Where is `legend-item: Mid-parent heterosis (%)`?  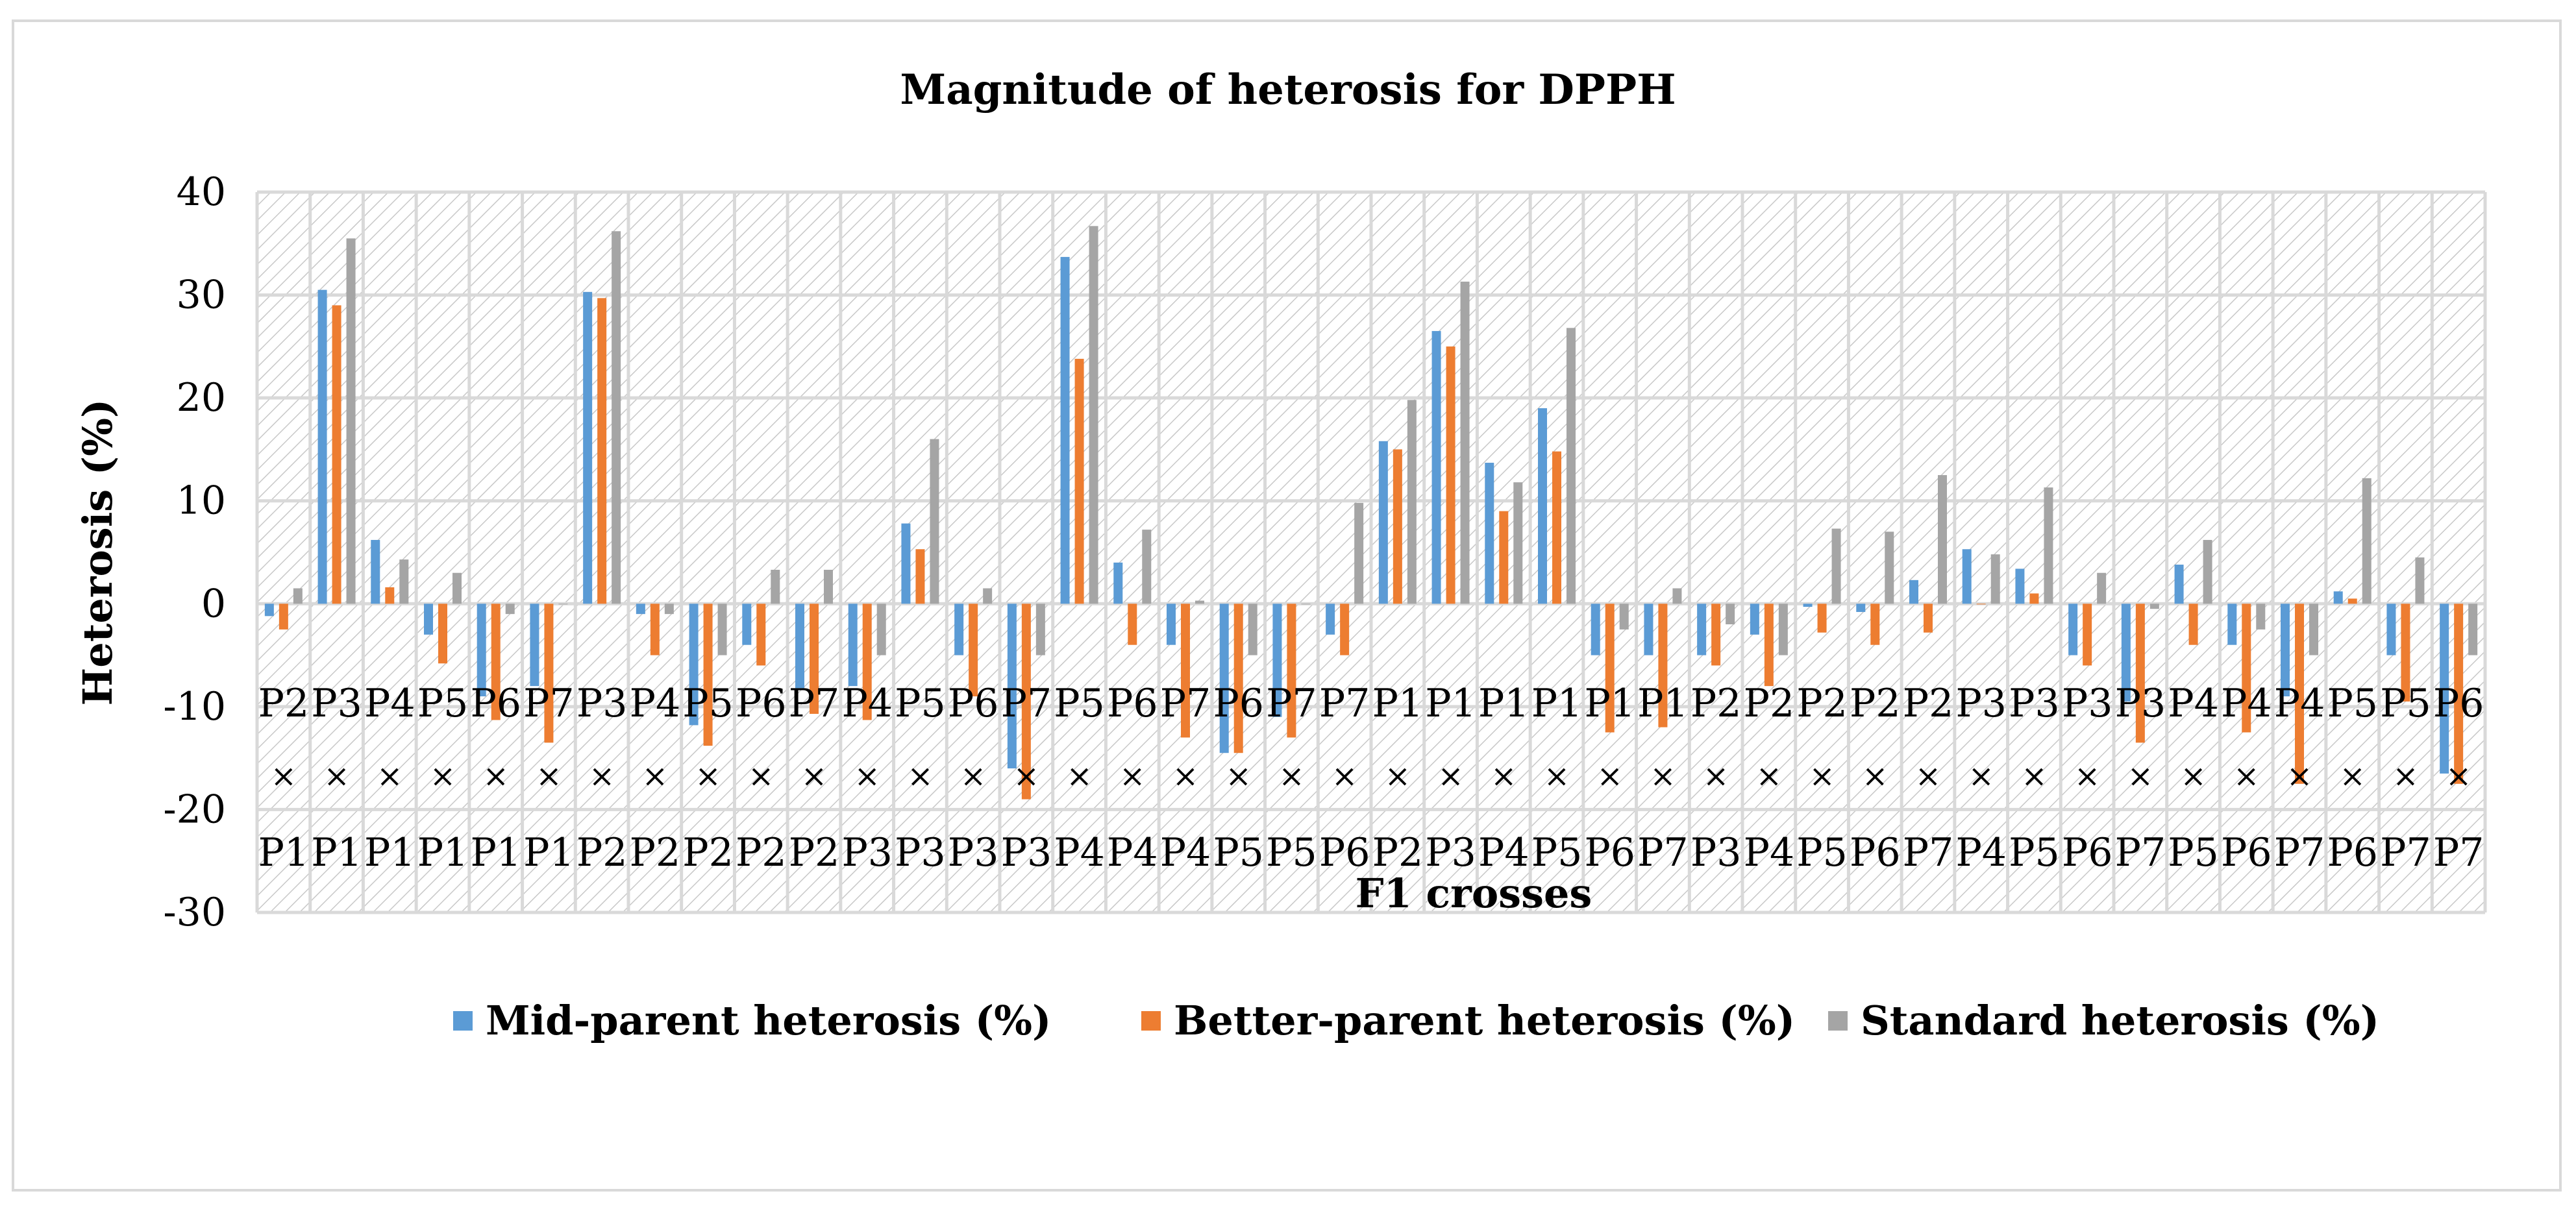 legend-item: Mid-parent heterosis (%) is located at coordinates (752, 1021).